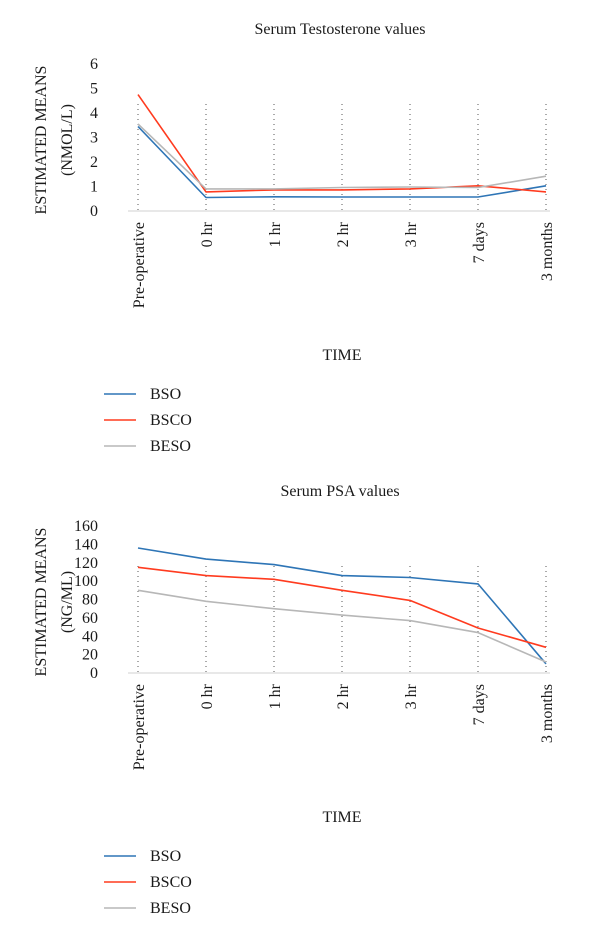 Image resolution: width=600 pixels, height=929 pixels. What do you see at coordinates (340, 29) in the screenshot?
I see `chart-title: Serum Testosterone values` at bounding box center [340, 29].